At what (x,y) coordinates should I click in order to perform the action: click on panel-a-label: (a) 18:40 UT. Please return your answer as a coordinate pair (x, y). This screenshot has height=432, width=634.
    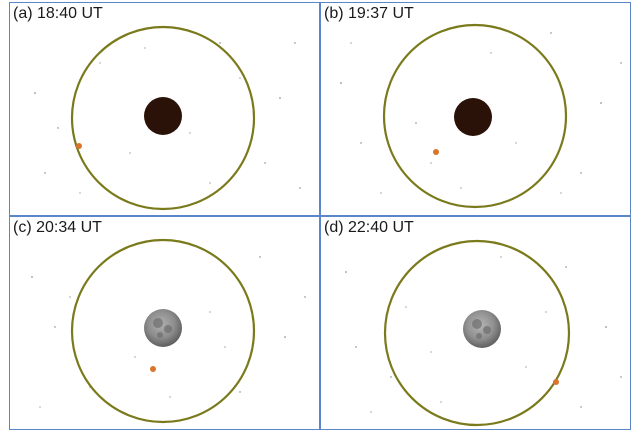
    Looking at the image, I should click on (58, 13).